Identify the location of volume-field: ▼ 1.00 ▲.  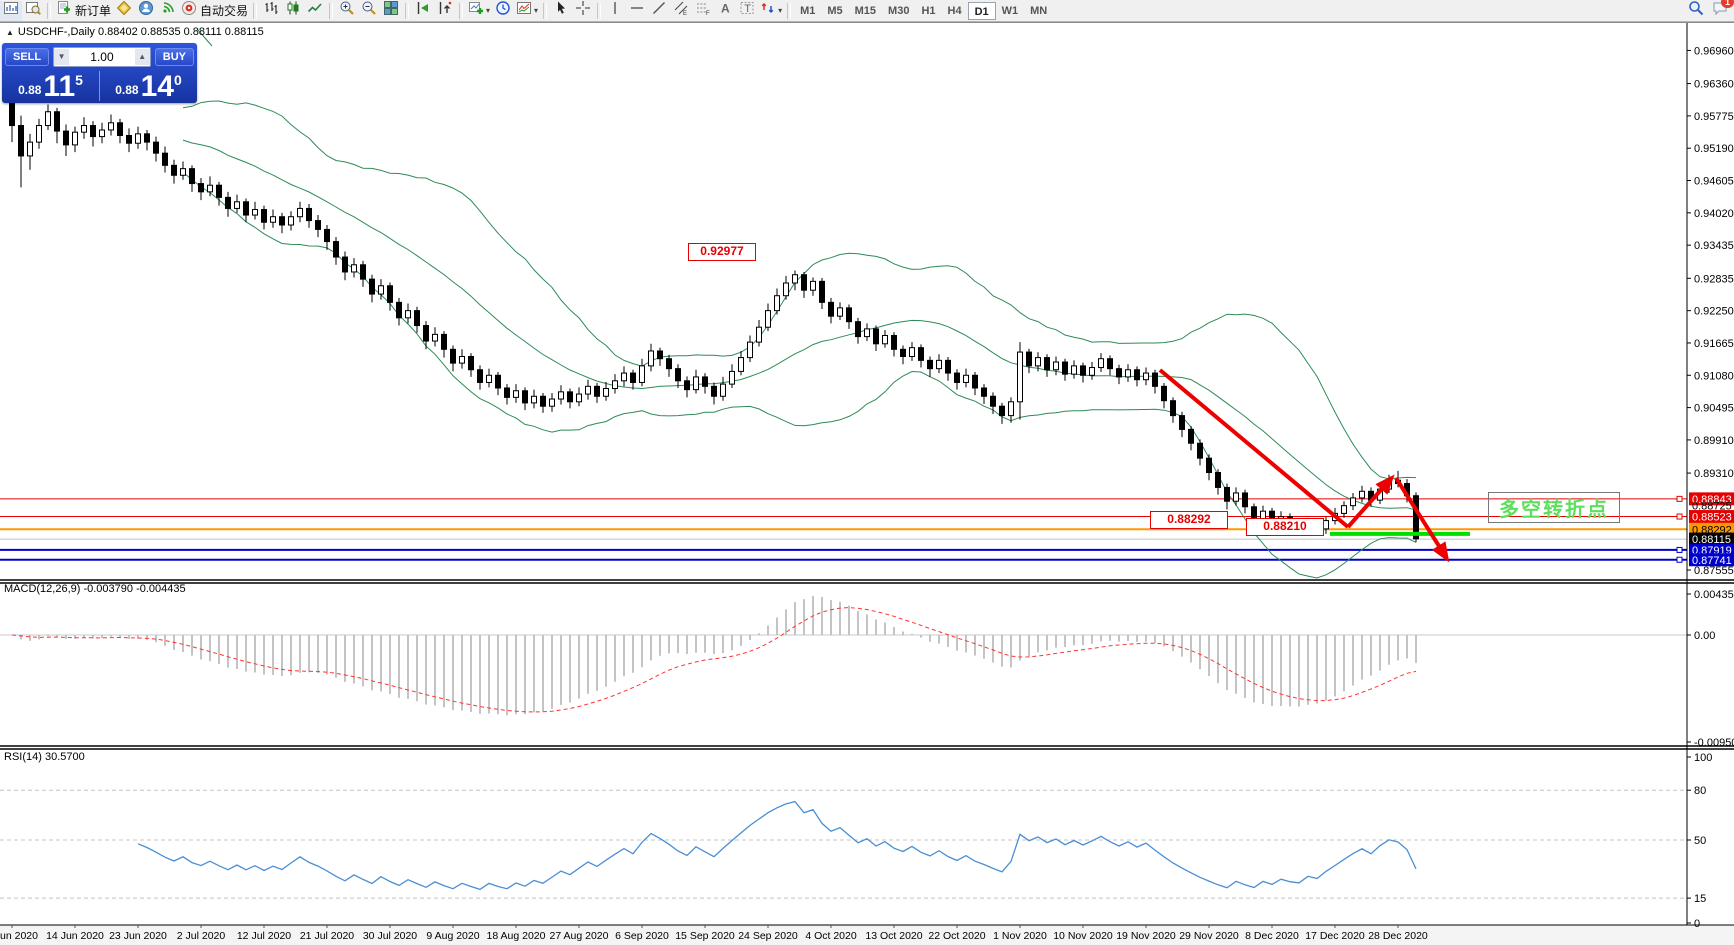
(102, 57).